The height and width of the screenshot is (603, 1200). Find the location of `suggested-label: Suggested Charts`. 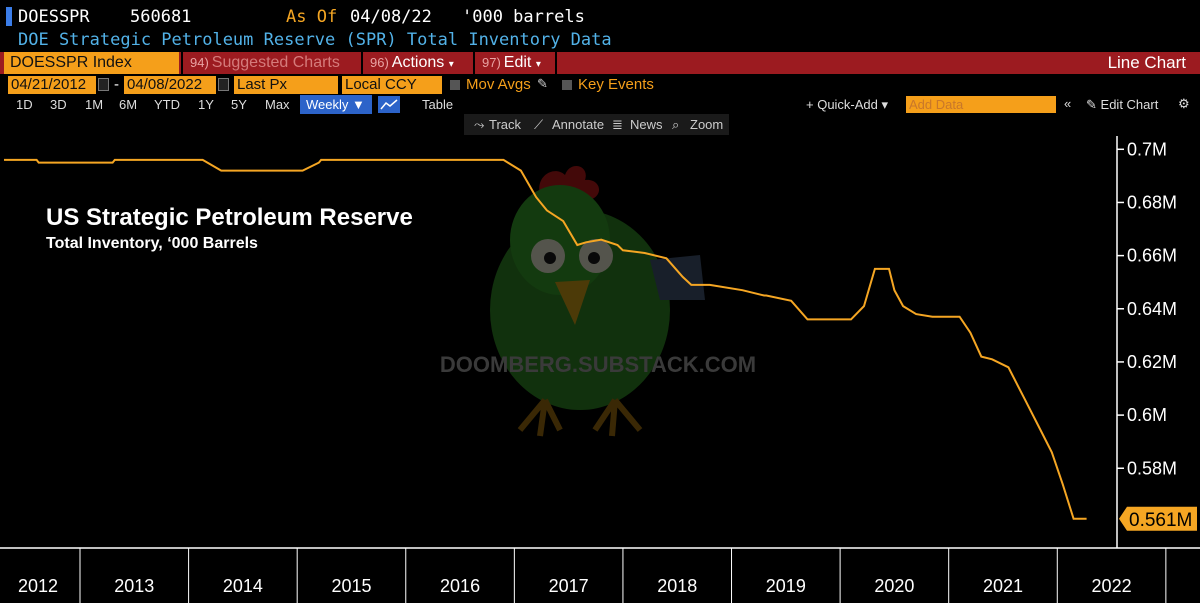

suggested-label: Suggested Charts is located at coordinates (275, 62).